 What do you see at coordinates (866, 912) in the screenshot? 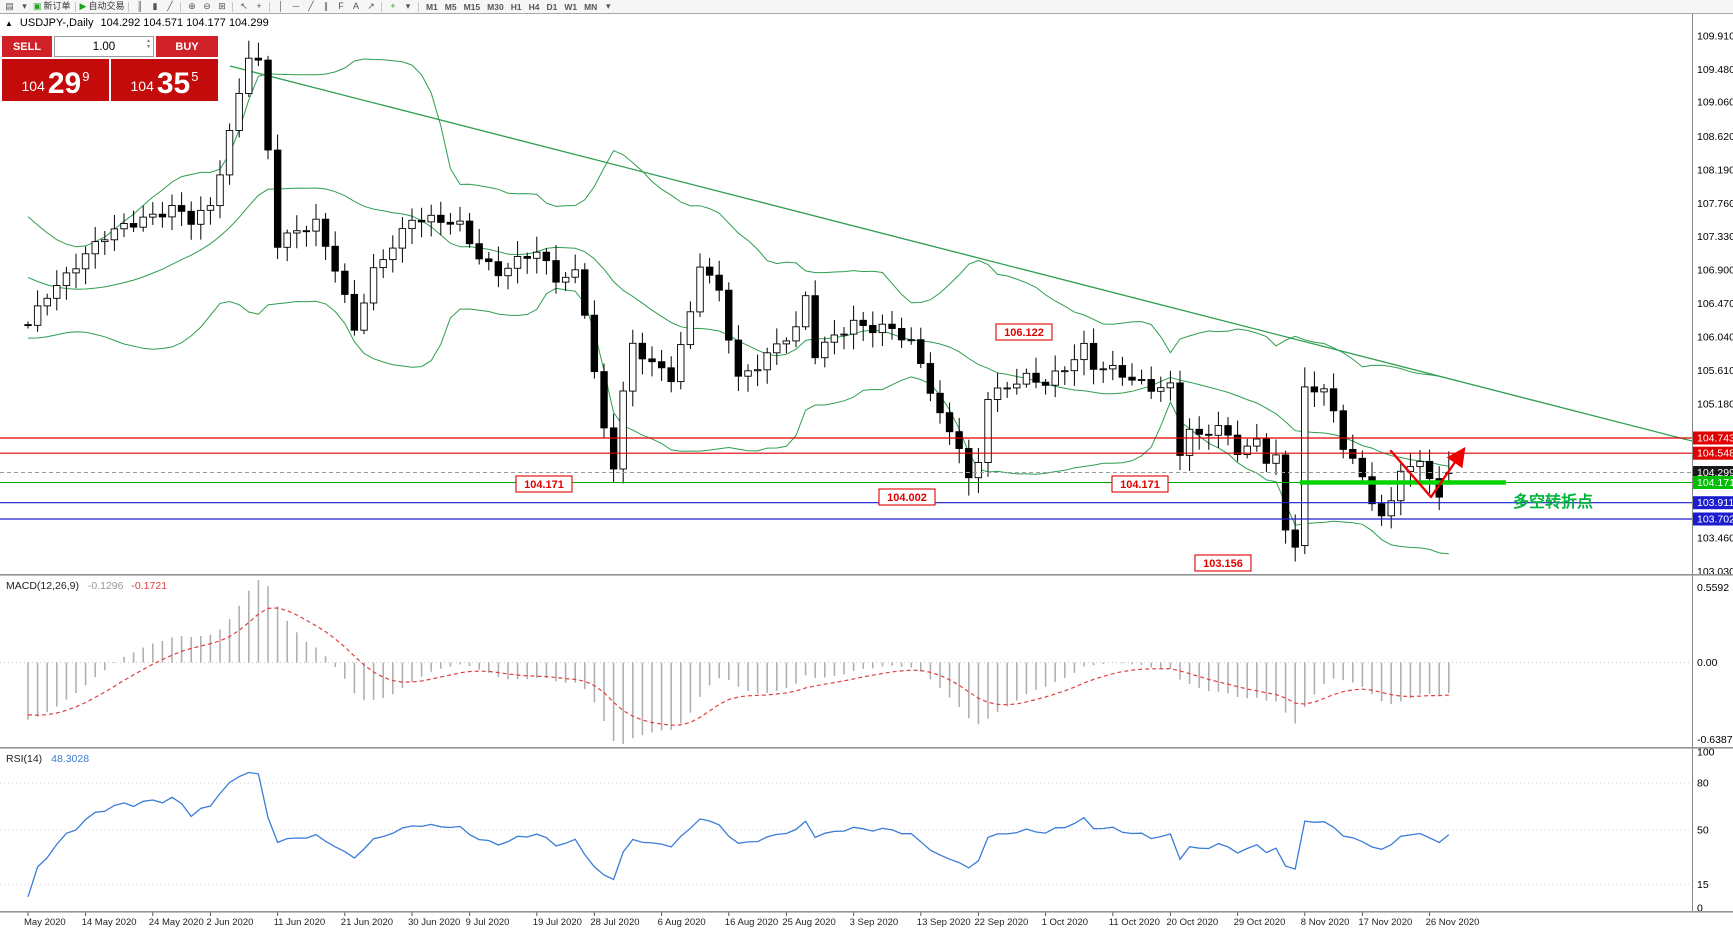
I see `rsi-date-separator` at bounding box center [866, 912].